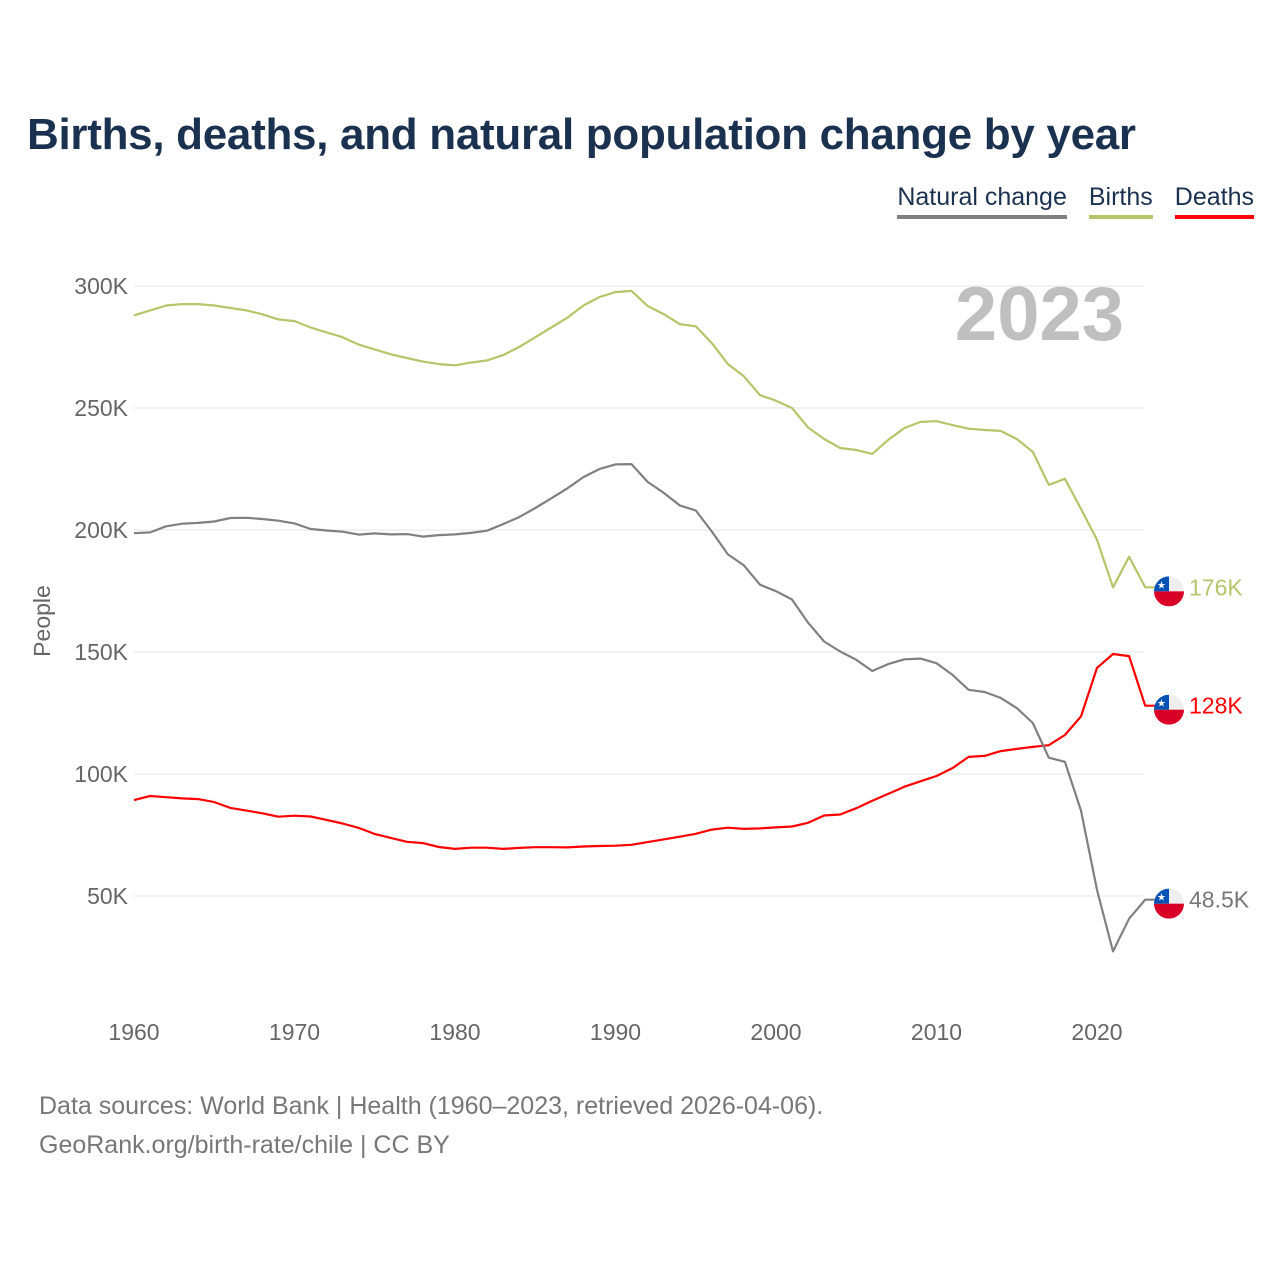 This screenshot has height=1280, width=1280. Describe the element at coordinates (101, 530) in the screenshot. I see `y-tick-label: 200K` at that location.